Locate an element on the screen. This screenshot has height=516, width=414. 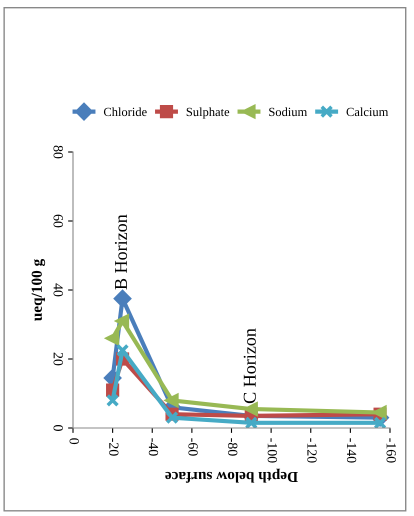
y-tick-label: 80 is located at coordinates (58, 152).